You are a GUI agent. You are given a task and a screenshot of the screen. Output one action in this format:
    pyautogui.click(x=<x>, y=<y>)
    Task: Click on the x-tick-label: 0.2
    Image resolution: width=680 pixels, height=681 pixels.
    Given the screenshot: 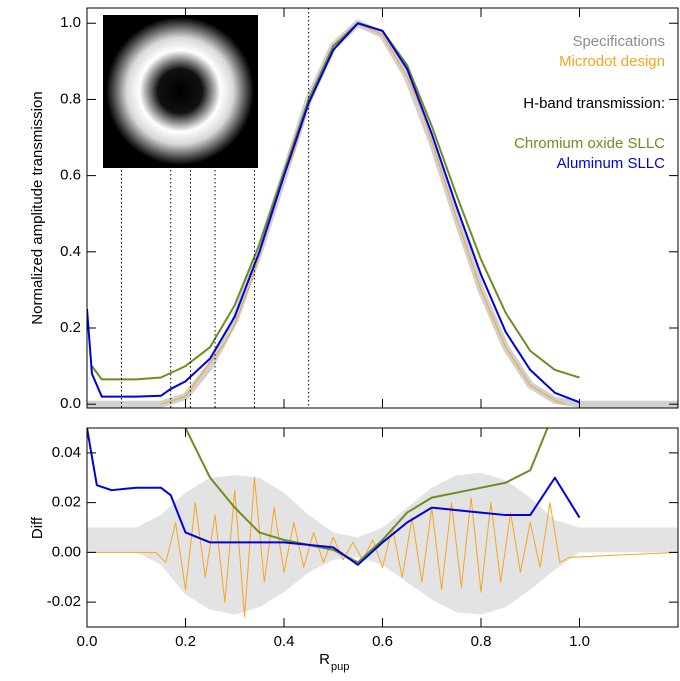 What is the action you would take?
    pyautogui.click(x=185, y=641)
    